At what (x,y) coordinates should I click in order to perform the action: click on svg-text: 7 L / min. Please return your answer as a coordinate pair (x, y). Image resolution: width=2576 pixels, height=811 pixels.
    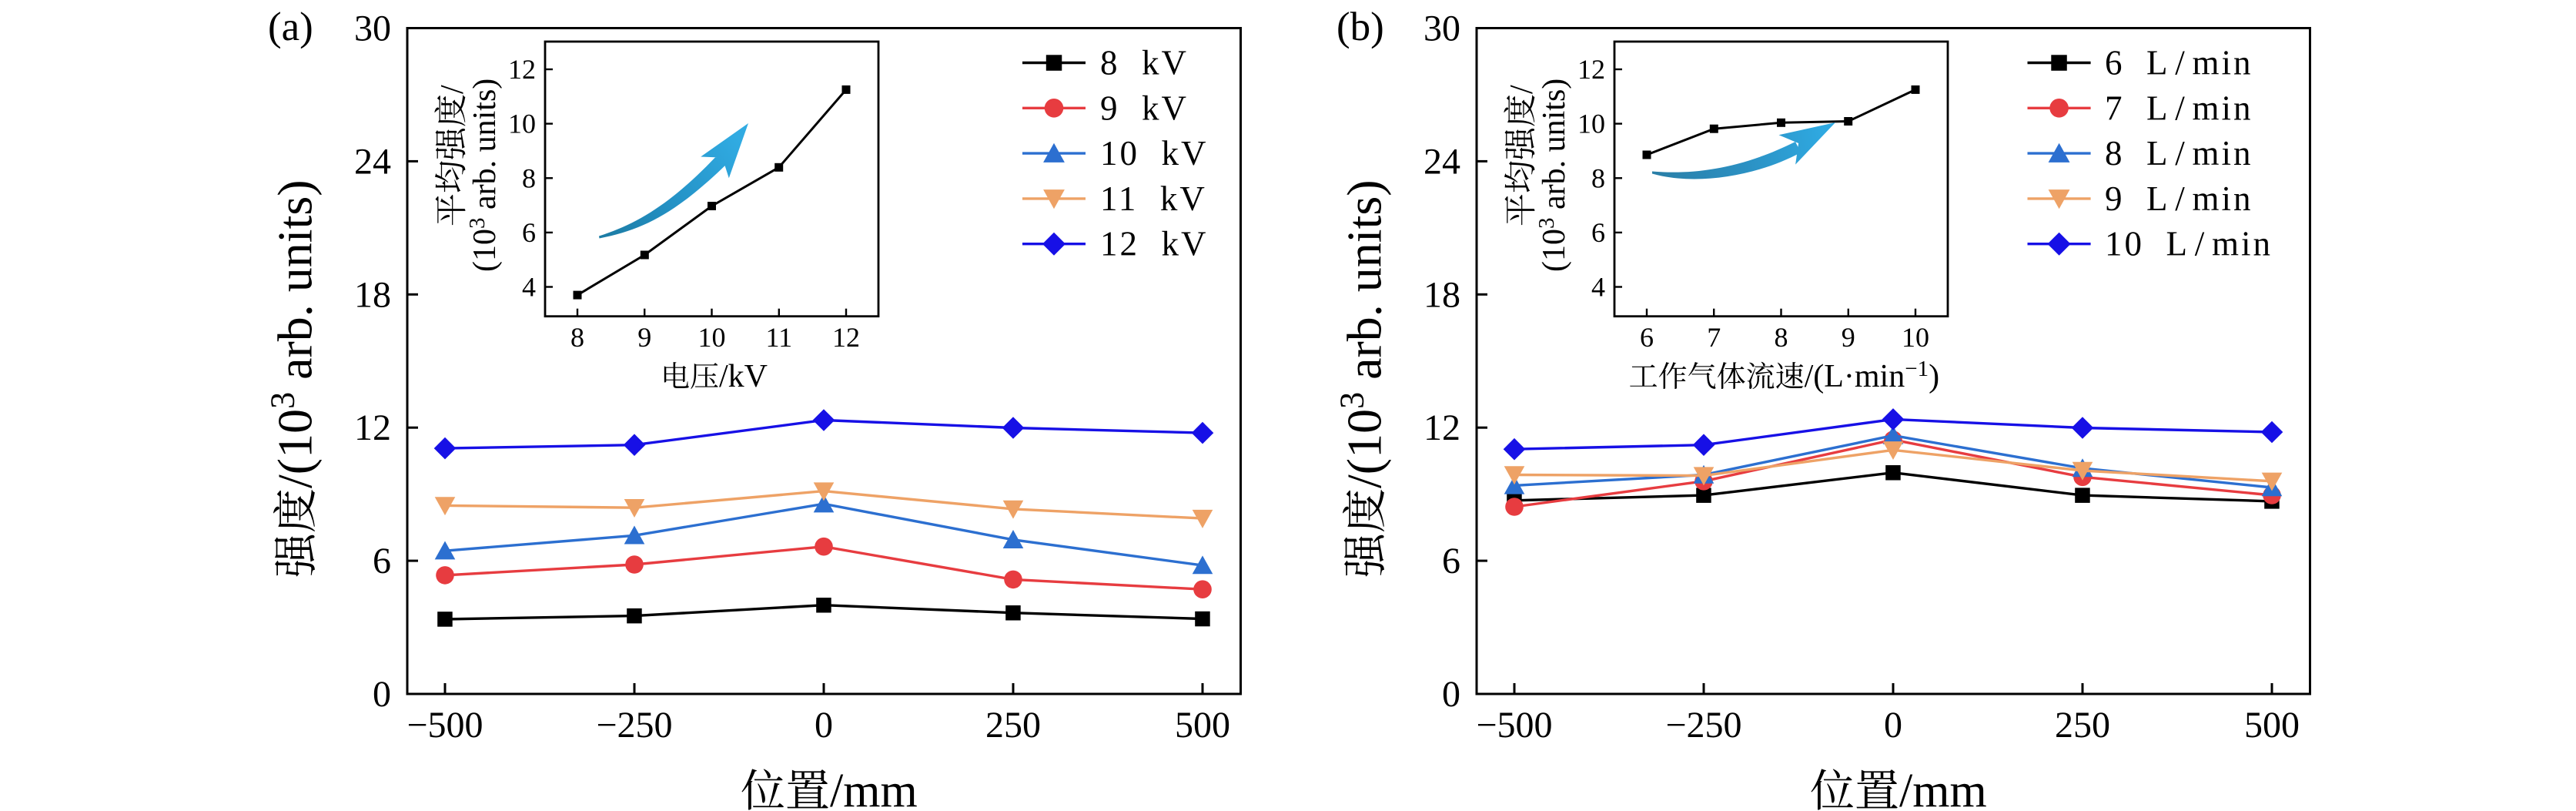
    Looking at the image, I should click on (2179, 108).